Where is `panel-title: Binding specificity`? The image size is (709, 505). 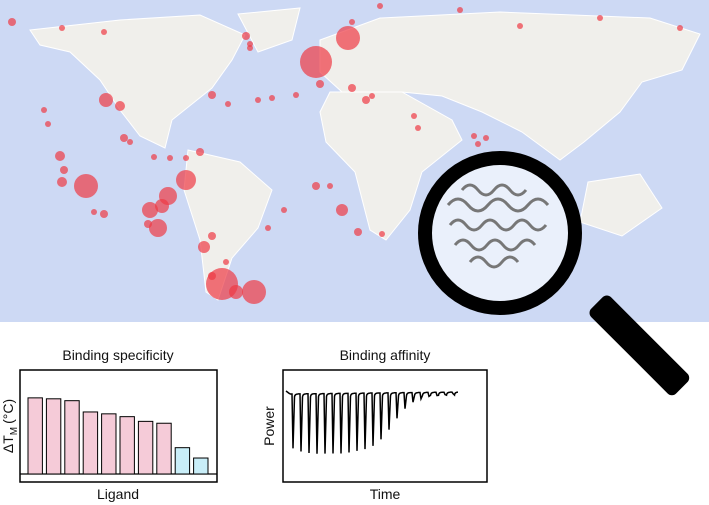 panel-title: Binding specificity is located at coordinates (117, 355).